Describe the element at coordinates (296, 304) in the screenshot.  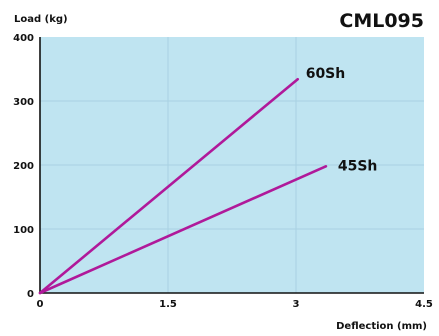
I see `x-tick-label-2: 3` at that location.